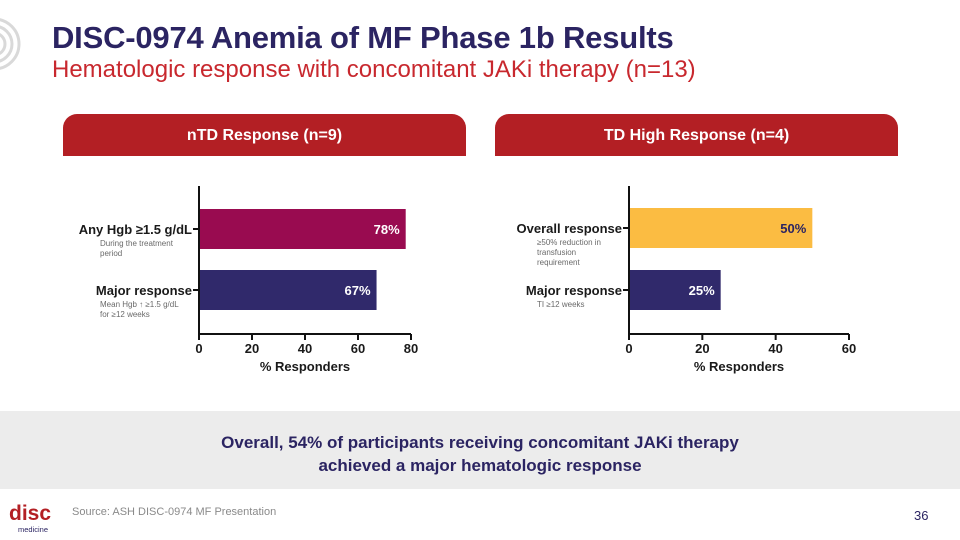 The image size is (960, 540). I want to click on ntd-category-note-1-line-1: During the treatment, so click(137, 243).